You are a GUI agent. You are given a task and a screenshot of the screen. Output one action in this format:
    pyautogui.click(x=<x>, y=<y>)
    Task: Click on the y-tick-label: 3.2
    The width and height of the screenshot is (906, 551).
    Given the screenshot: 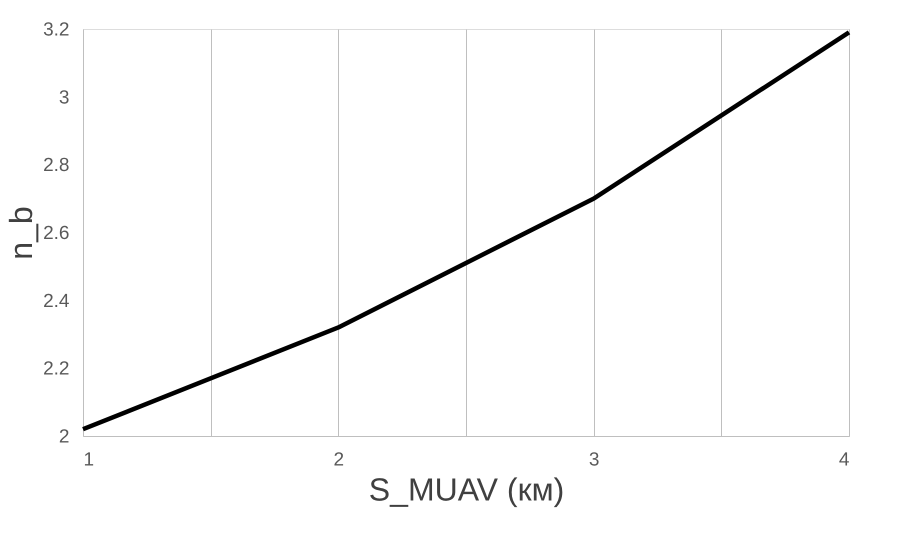 What is the action you would take?
    pyautogui.click(x=56, y=30)
    